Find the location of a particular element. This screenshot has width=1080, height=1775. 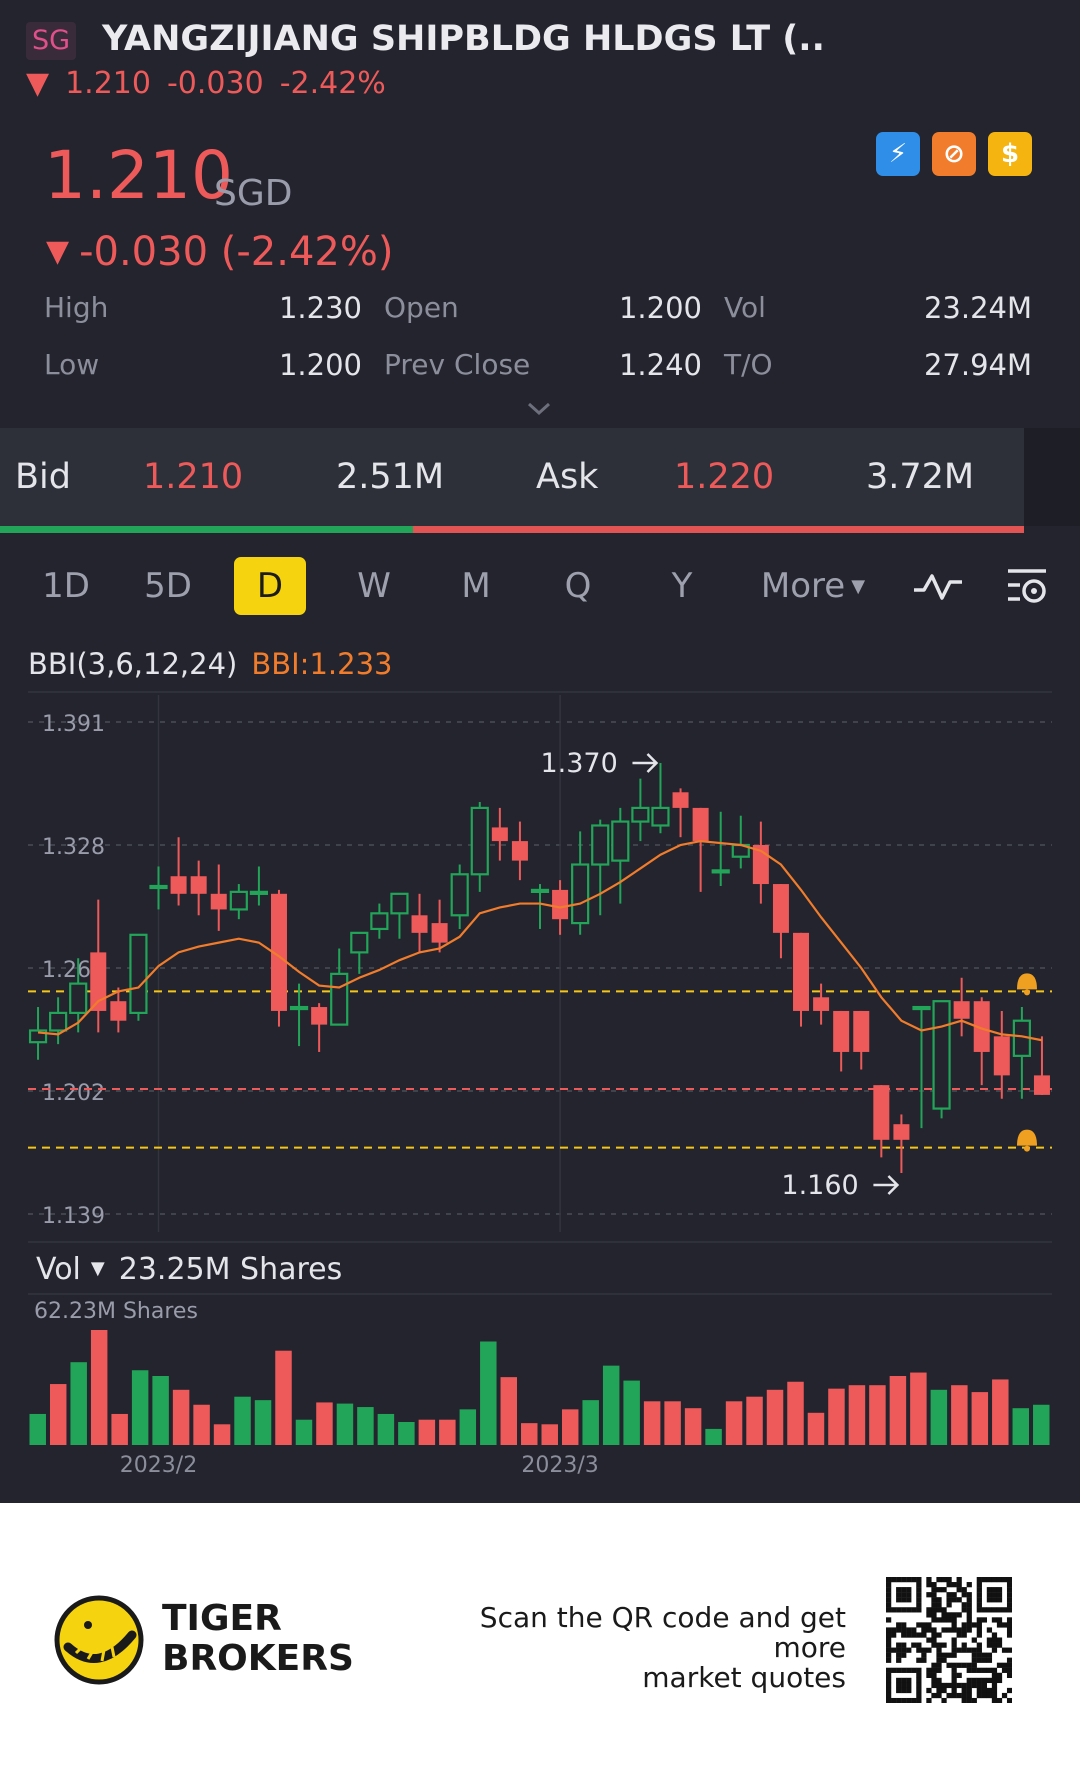

chevron-down-icon is located at coordinates (539, 409).